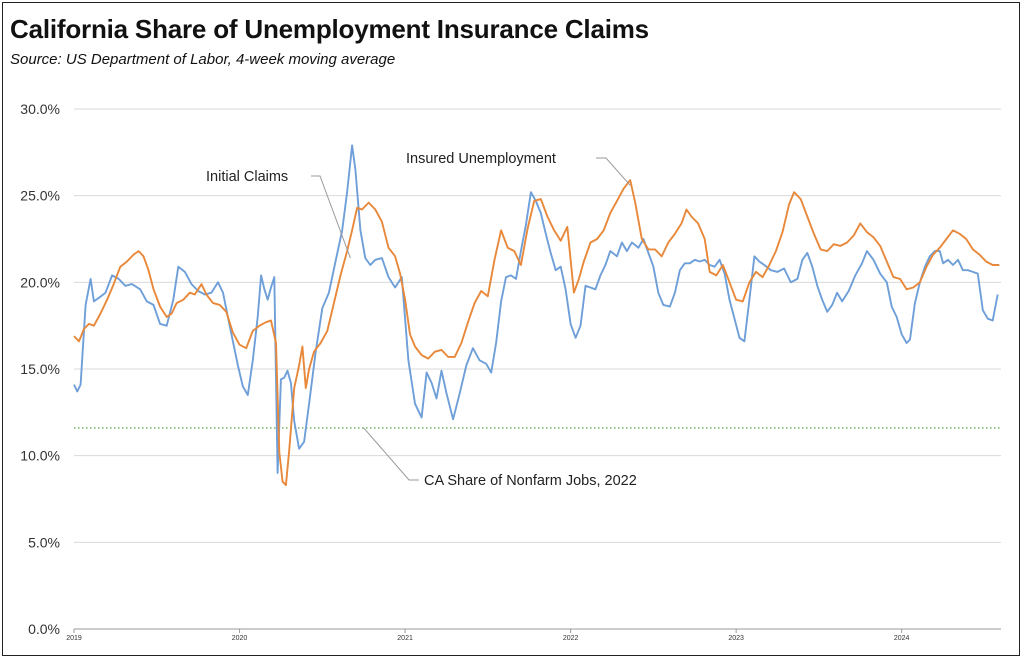 The image size is (1024, 660). What do you see at coordinates (40, 282) in the screenshot?
I see `y-tick-label: 20.0%` at bounding box center [40, 282].